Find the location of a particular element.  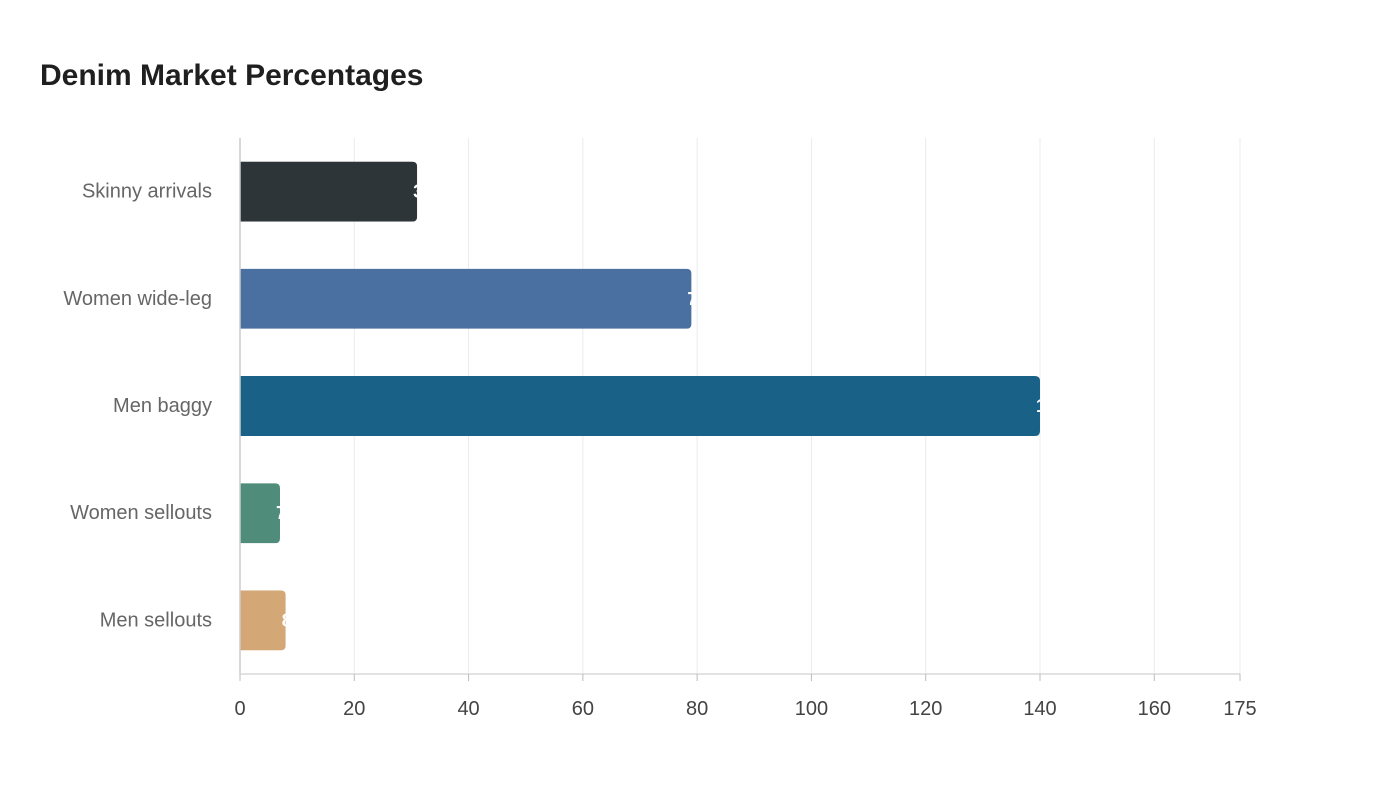

bar-group: 79 is located at coordinates (473, 298).